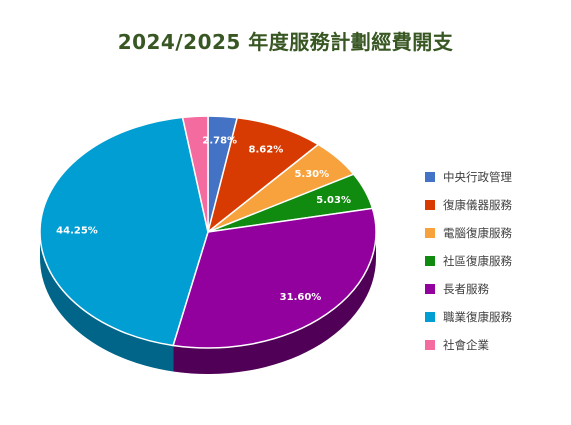 This screenshot has height=425, width=571. I want to click on legend-item: 電腦復康服務, so click(468, 233).